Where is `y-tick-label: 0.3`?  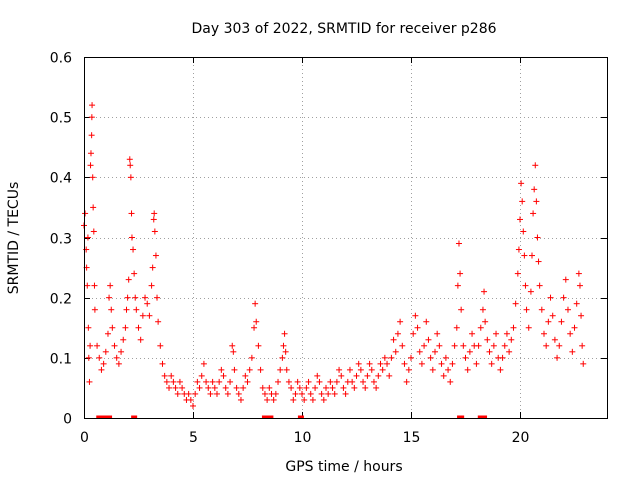 y-tick-label: 0.3 is located at coordinates (61, 240).